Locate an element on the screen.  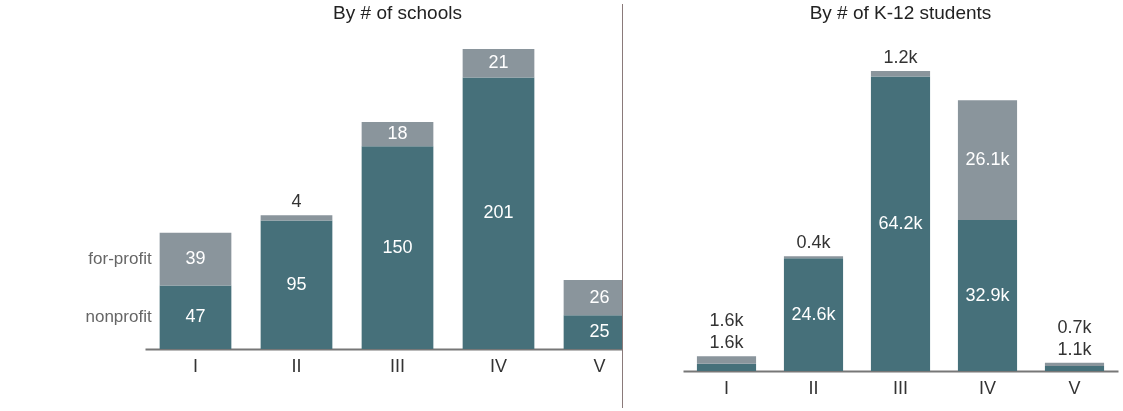
data-label: 201 is located at coordinates (498, 212).